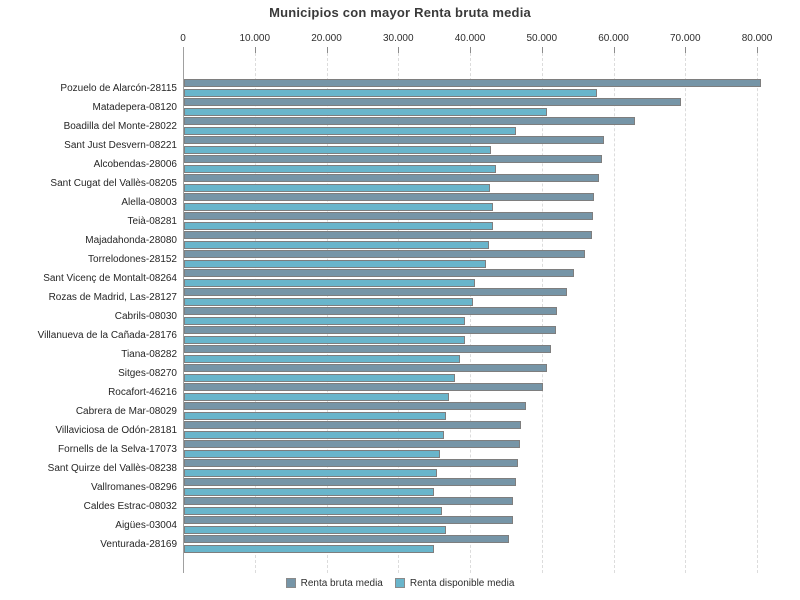  I want to click on x-axis-tick-label: 70.000, so click(685, 38).